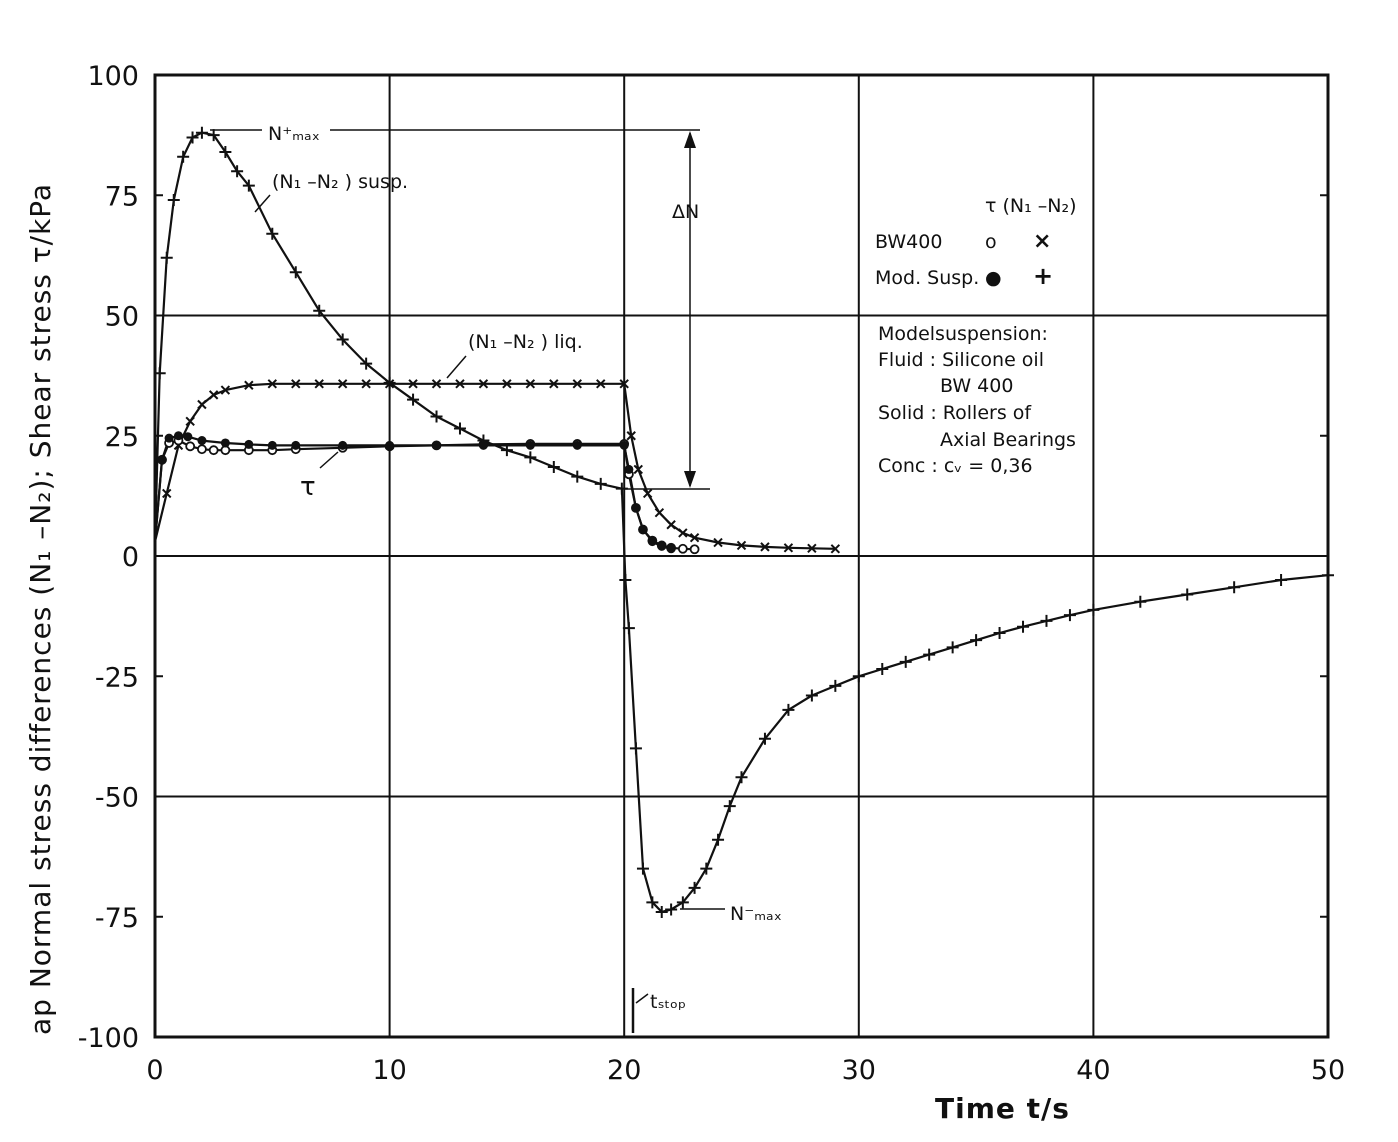 The image size is (1398, 1142). Describe the element at coordinates (908, 242) in the screenshot. I see `legend-row-bw400-label: BW400` at that location.